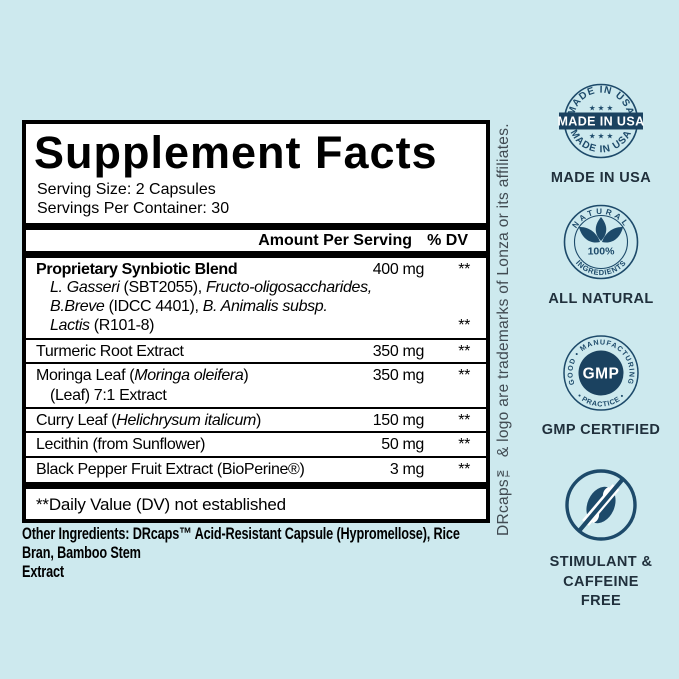 The height and width of the screenshot is (679, 679). What do you see at coordinates (148, 420) in the screenshot?
I see `ingredient-name: Curry Leaf (Helichrysum italicum)` at bounding box center [148, 420].